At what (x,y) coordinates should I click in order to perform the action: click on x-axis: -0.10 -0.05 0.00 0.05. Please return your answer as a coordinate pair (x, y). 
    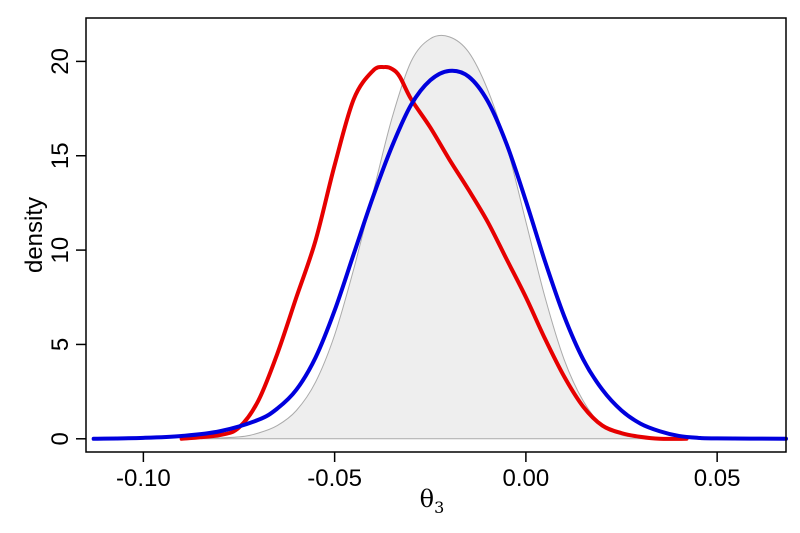
    Looking at the image, I should click on (428, 472).